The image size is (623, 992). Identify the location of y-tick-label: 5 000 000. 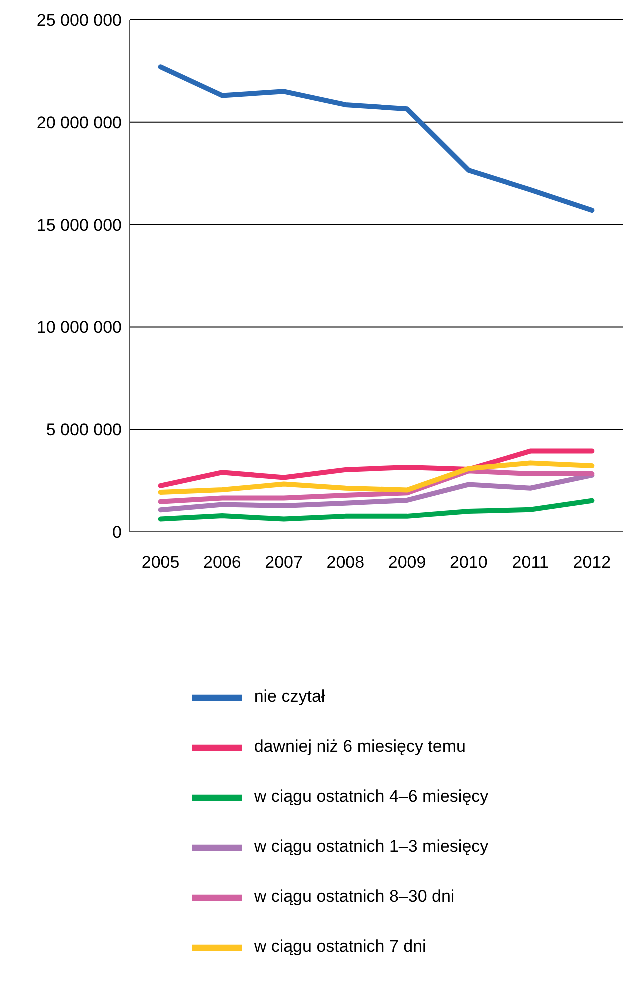
(84, 430).